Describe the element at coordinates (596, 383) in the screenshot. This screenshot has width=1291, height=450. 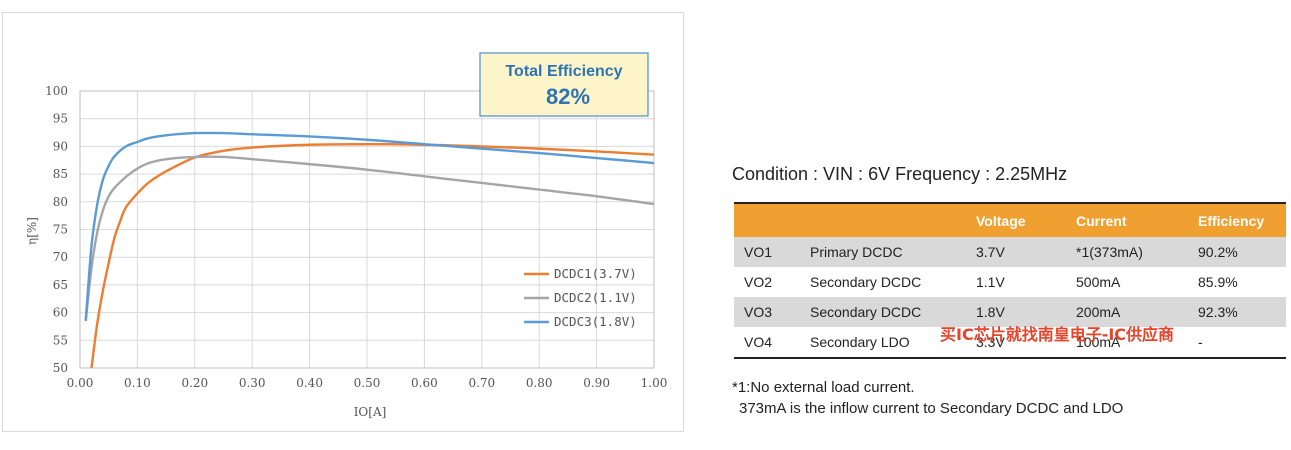
I see `x-tick-label: 0.90` at that location.